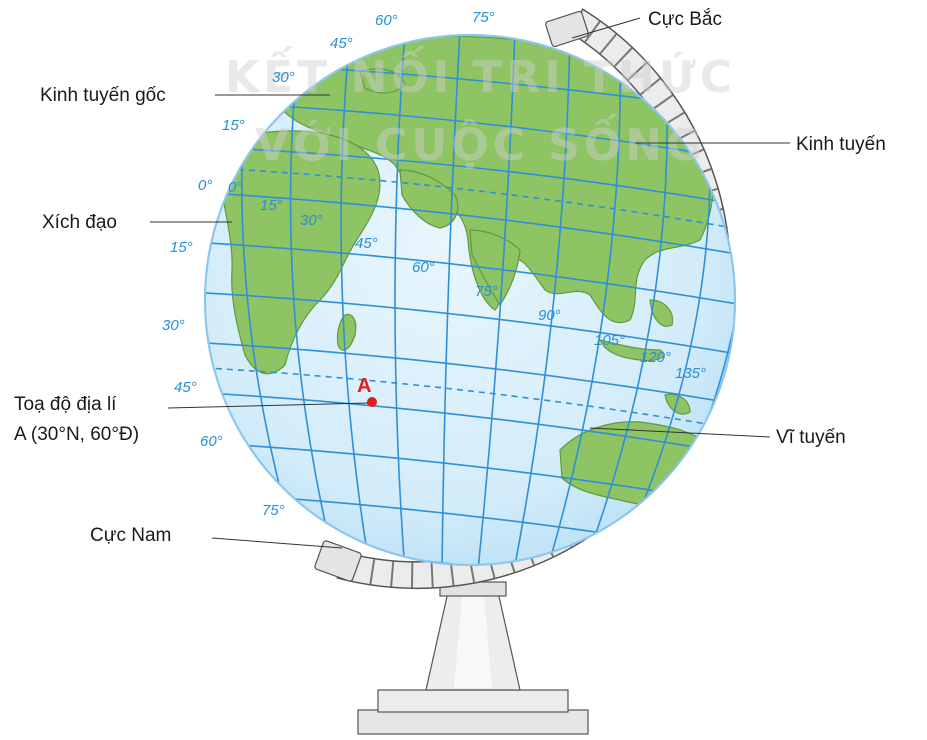 The width and height of the screenshot is (927, 740). I want to click on label-parallel: Vĩ tuyến, so click(811, 437).